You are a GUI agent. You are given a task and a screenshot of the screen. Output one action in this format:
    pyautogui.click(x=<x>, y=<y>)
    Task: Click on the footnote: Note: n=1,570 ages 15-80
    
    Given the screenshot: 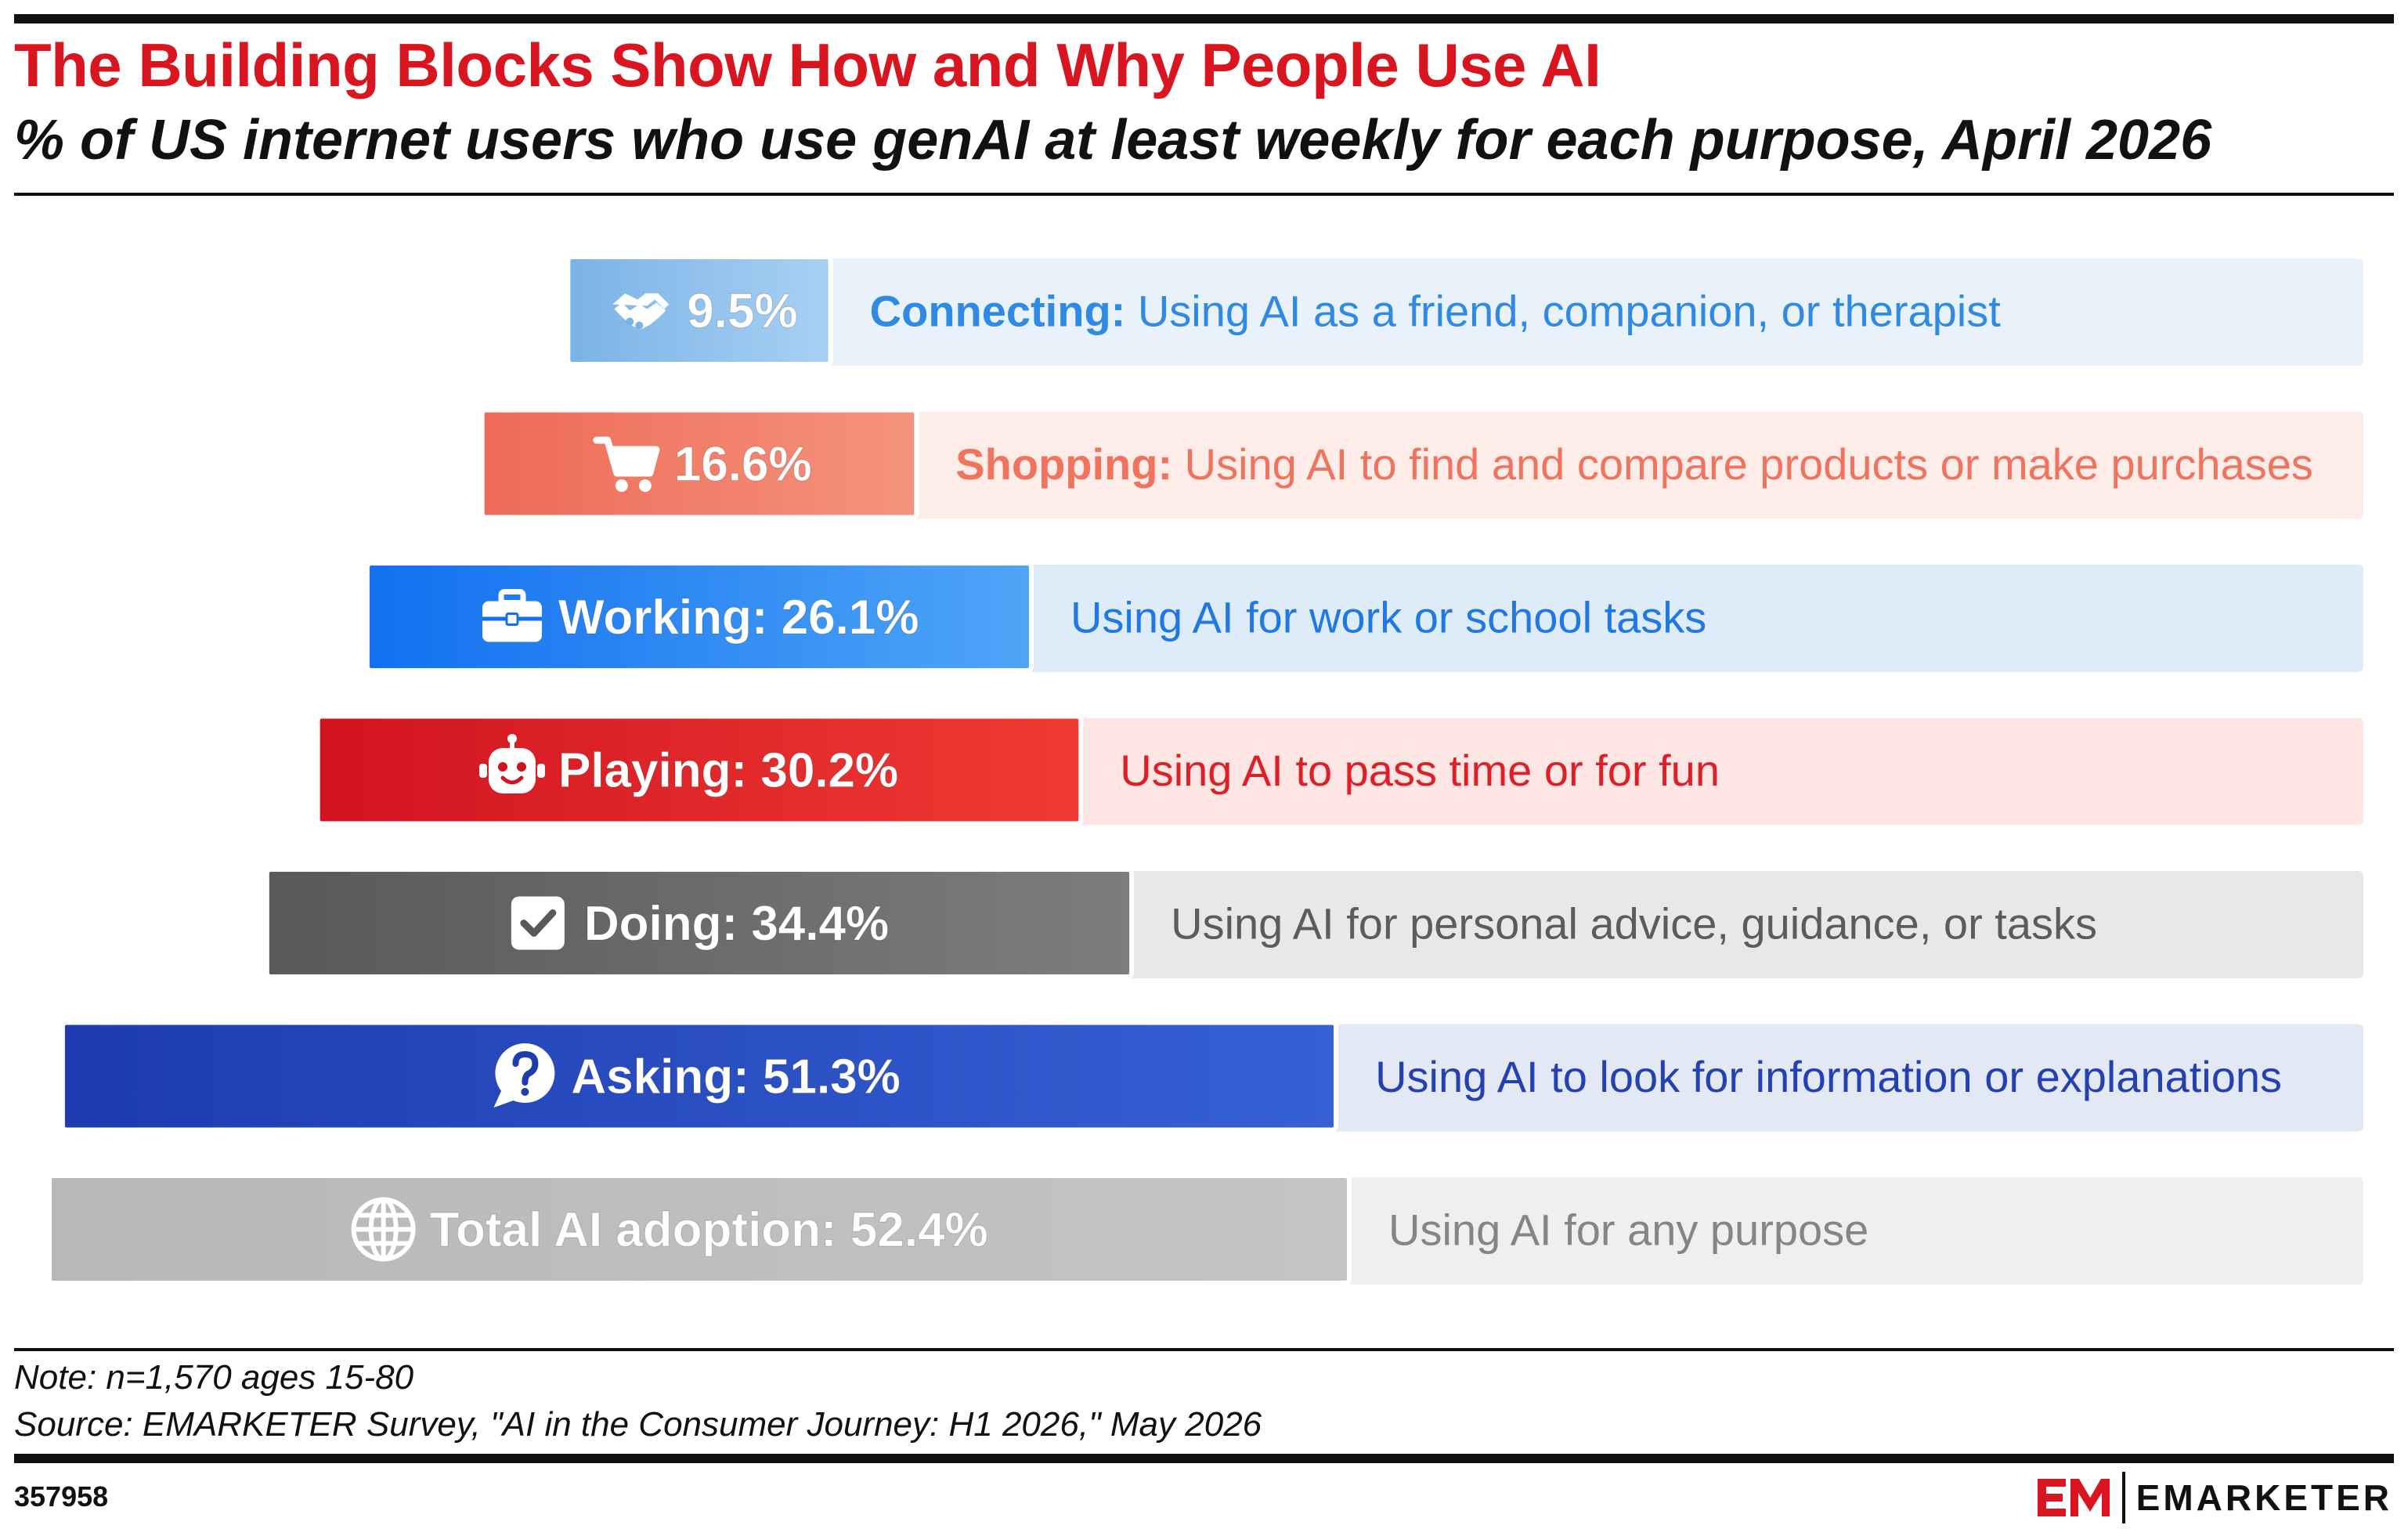 What is the action you would take?
    pyautogui.click(x=214, y=1377)
    